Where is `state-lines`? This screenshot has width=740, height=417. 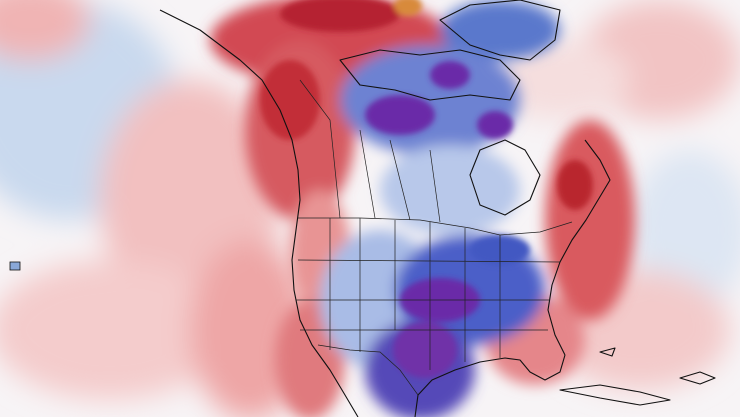 state-lines is located at coordinates (428, 294).